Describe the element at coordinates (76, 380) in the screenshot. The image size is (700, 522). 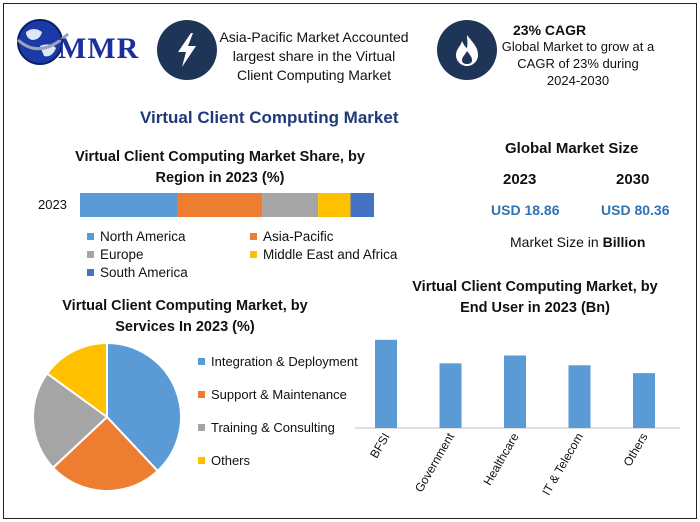
I see `pie-slice-others` at that location.